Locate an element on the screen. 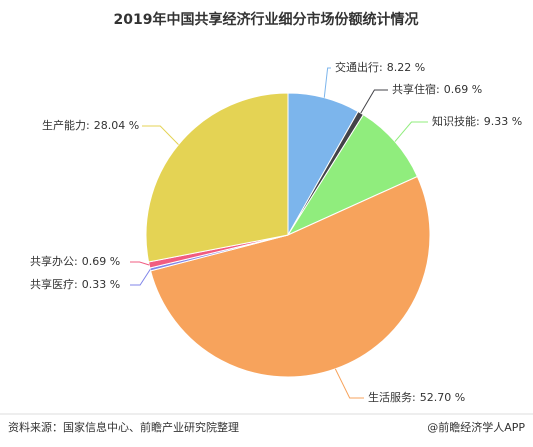 This screenshot has height=447, width=533. data-label: 共享医疗: 0.33 % is located at coordinates (75, 284).